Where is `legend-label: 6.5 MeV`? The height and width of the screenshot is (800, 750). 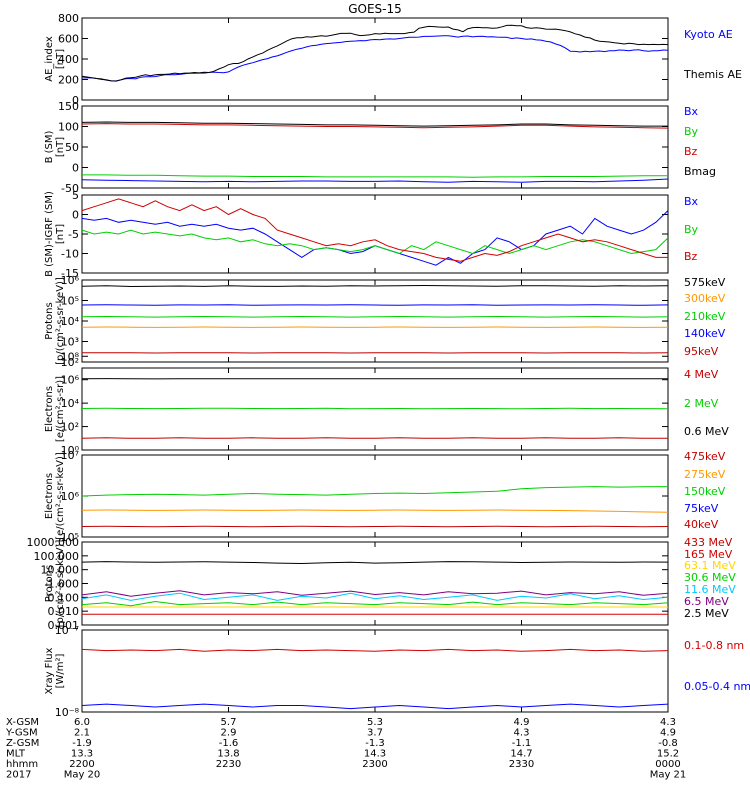
legend-label: 6.5 MeV is located at coordinates (706, 601).